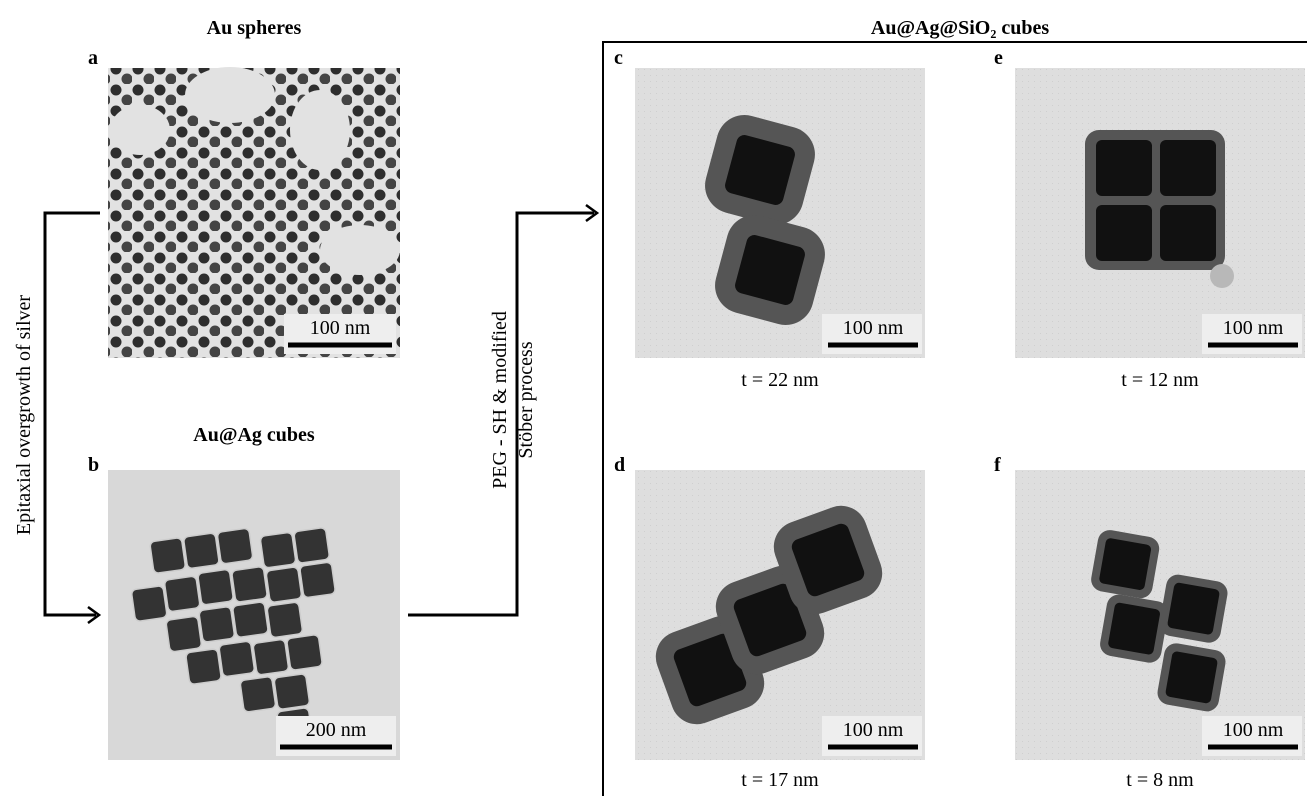 Image resolution: width=1307 pixels, height=796 pixels. Describe the element at coordinates (997, 465) in the screenshot. I see `panel-label: f` at that location.